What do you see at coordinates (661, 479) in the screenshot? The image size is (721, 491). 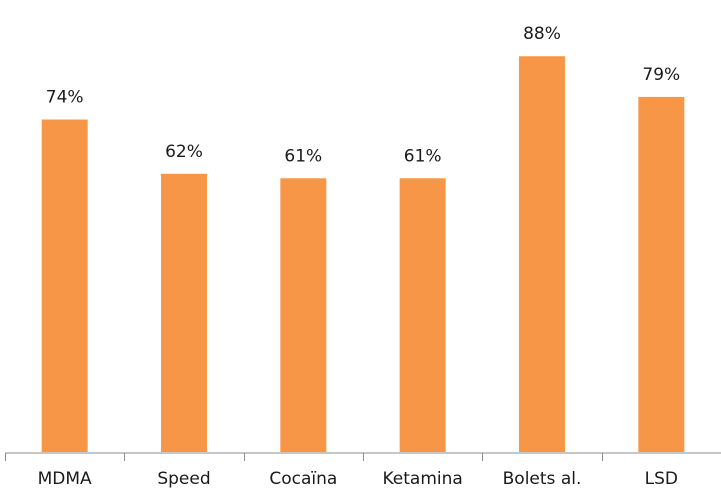 I see `category-label: LSD` at bounding box center [661, 479].